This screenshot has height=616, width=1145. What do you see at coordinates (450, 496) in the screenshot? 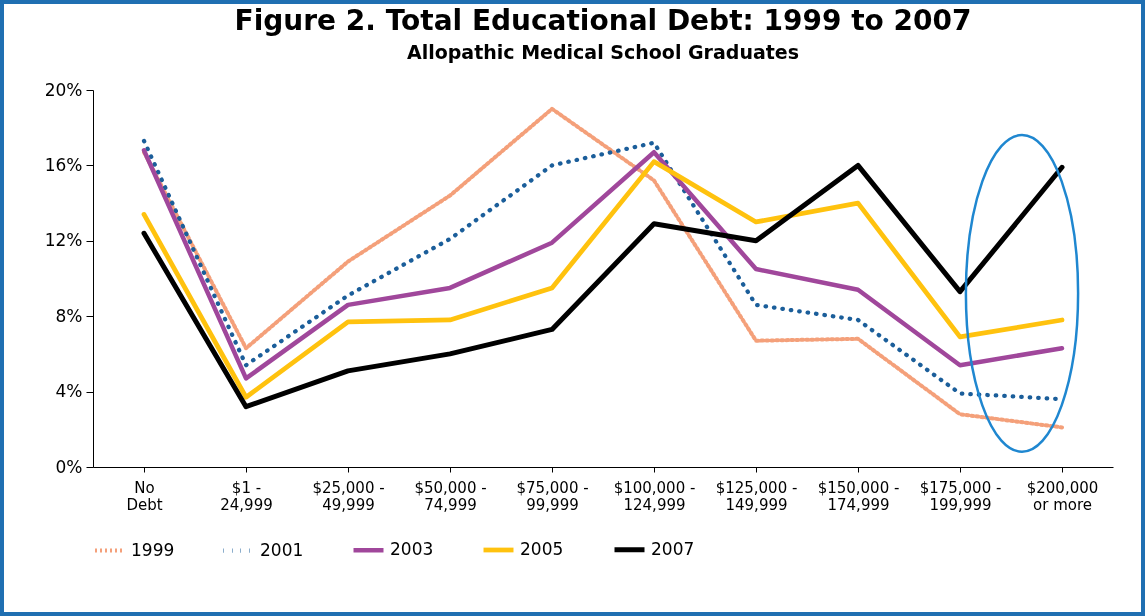
I see `x-tick-label: $50,000 - 74,999` at bounding box center [450, 496].